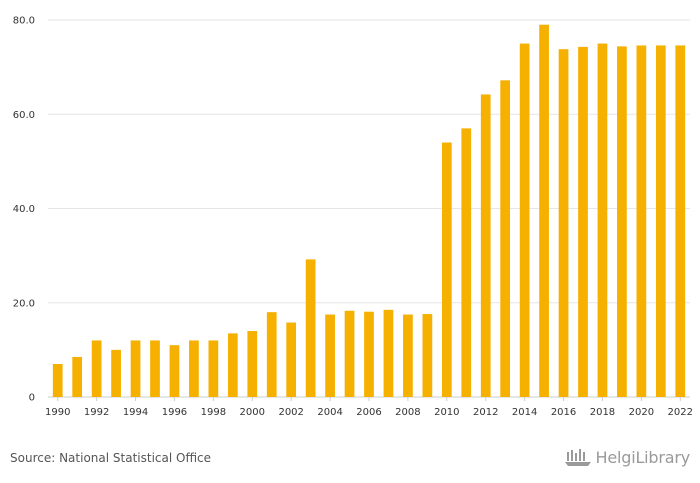  Describe the element at coordinates (577, 457) in the screenshot. I see `library-icon` at that location.